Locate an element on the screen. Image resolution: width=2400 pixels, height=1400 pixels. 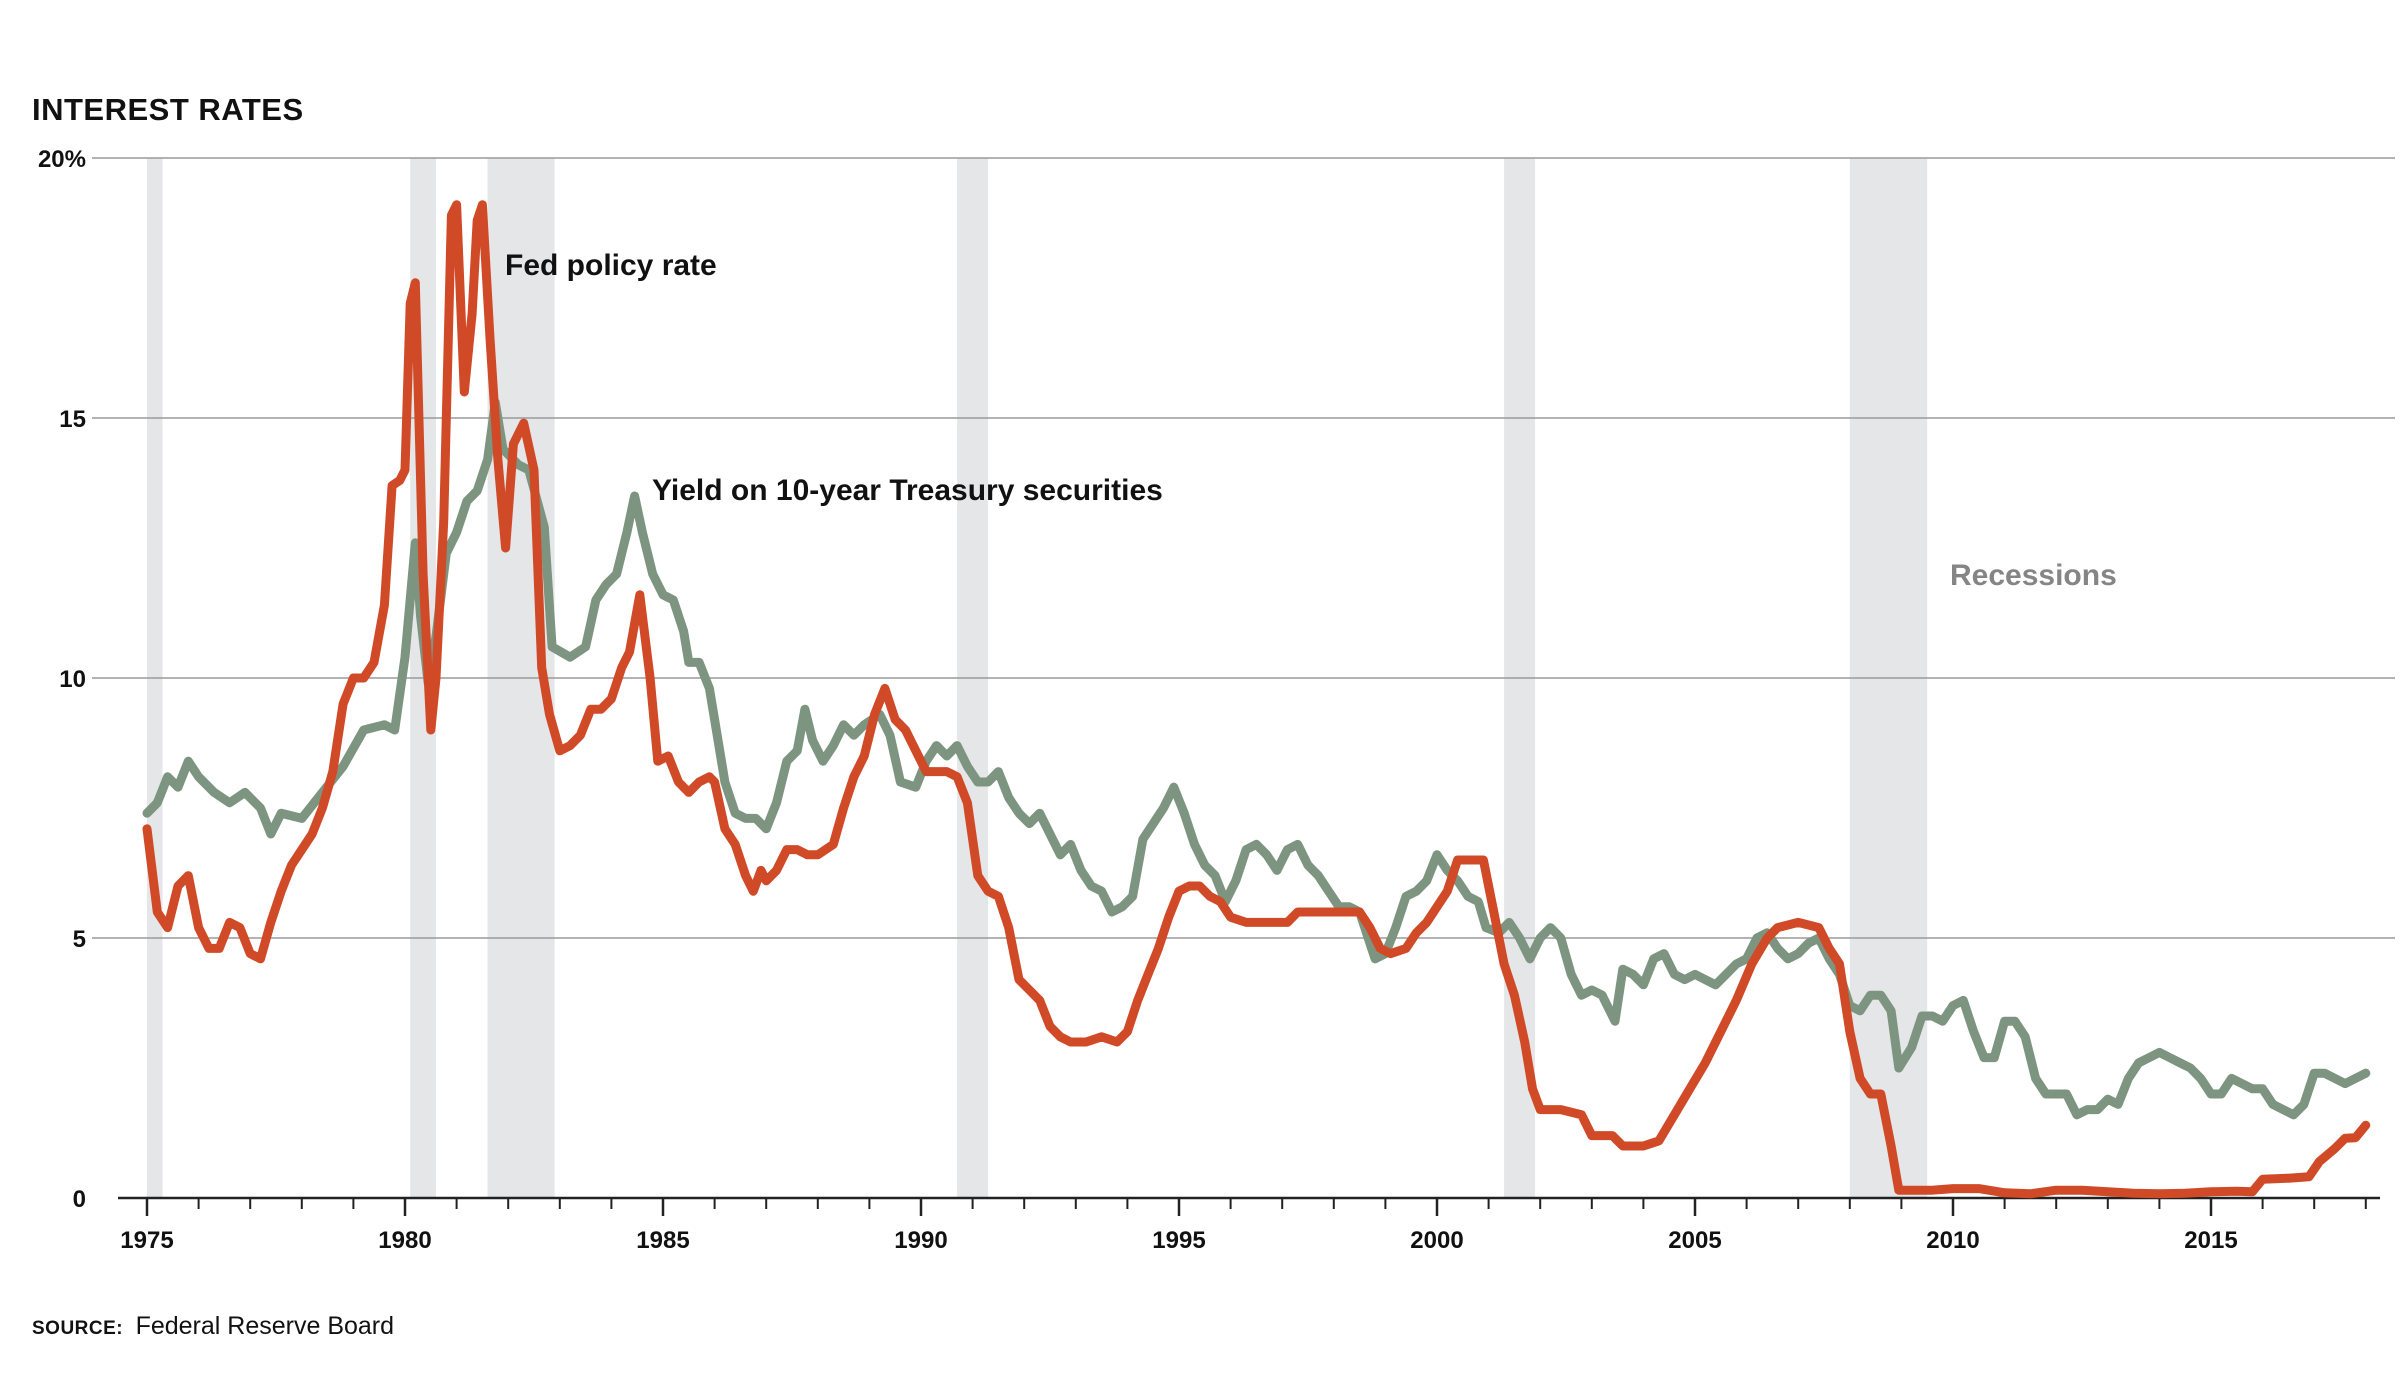
x-tick-label-2010: 2010 is located at coordinates (1952, 1240).